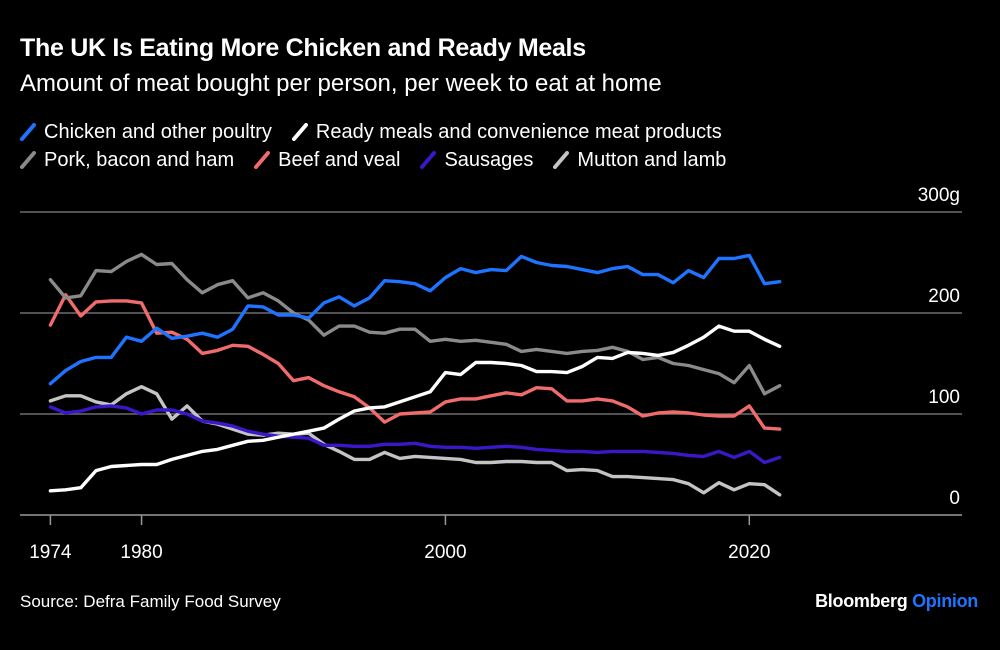 The height and width of the screenshot is (650, 1000). Describe the element at coordinates (339, 160) in the screenshot. I see `legend-label-beef: Beef and veal` at that location.